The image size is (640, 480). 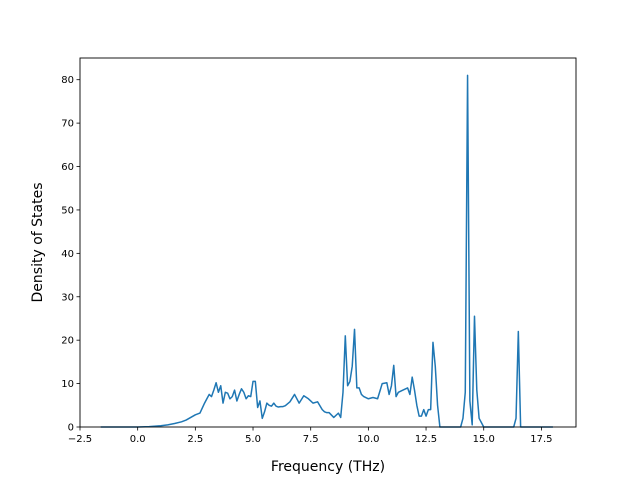 What do you see at coordinates (311, 439) in the screenshot?
I see `x-tick-label: 7.5` at bounding box center [311, 439].